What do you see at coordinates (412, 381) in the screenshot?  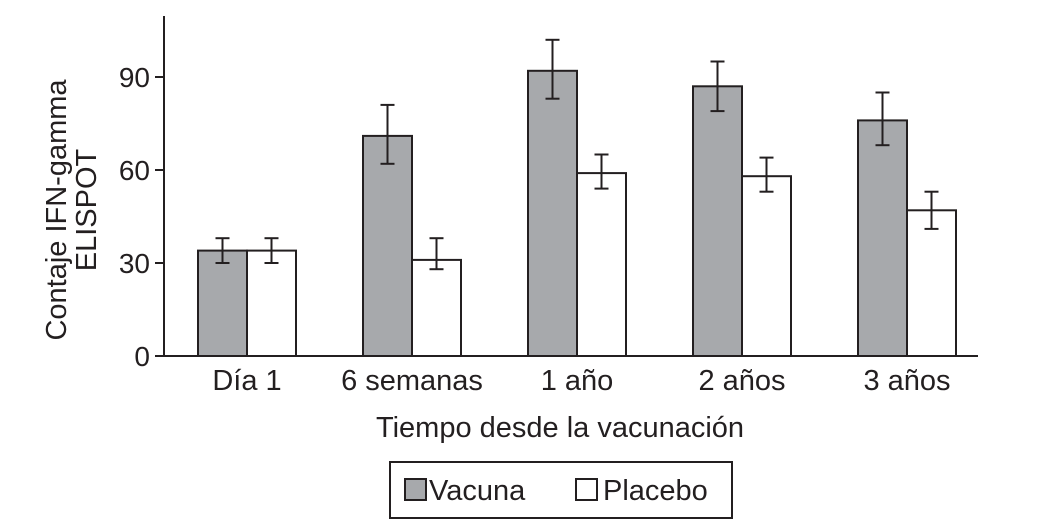 I see `x-category-label-6-semanas: 6 semanas` at bounding box center [412, 381].